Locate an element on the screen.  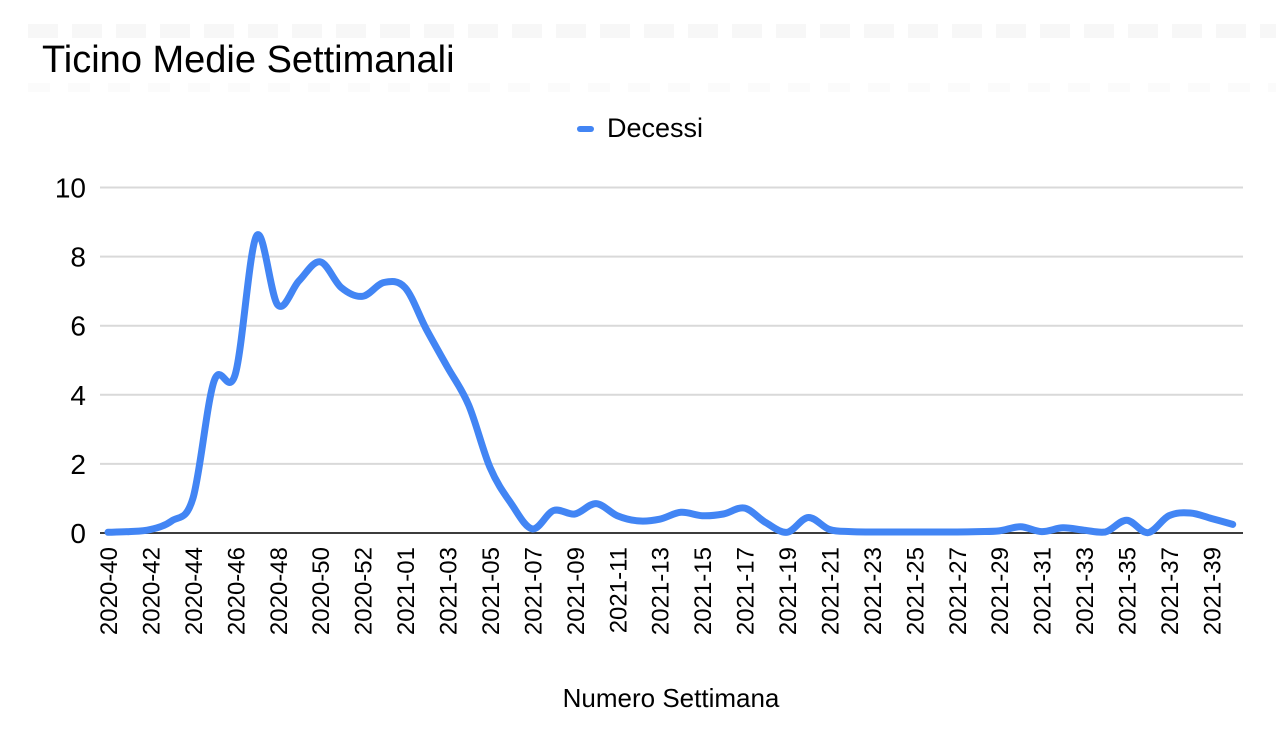
legend-line-swatch-icon is located at coordinates (585, 128).